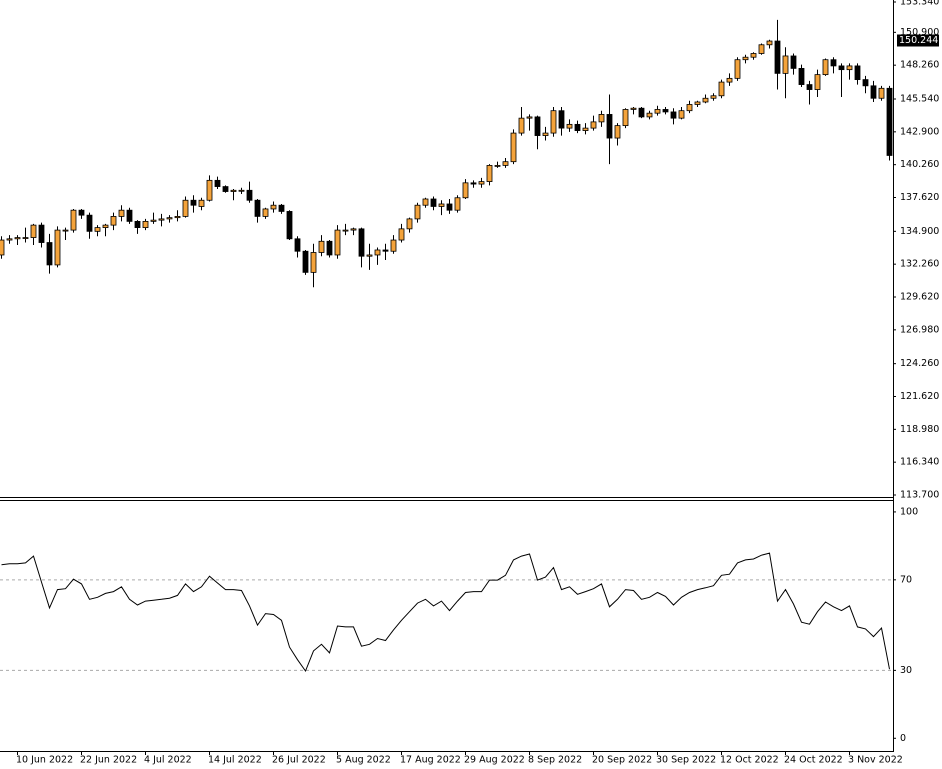  I want to click on y-tick-label: 70, so click(906, 579).